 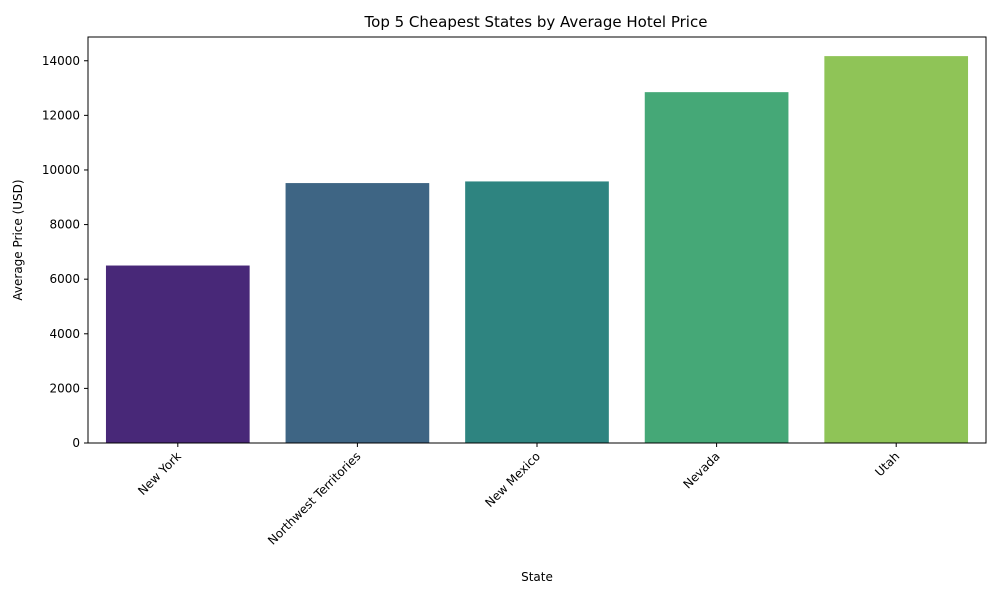 What do you see at coordinates (177, 354) in the screenshot?
I see `bar-new-york` at bounding box center [177, 354].